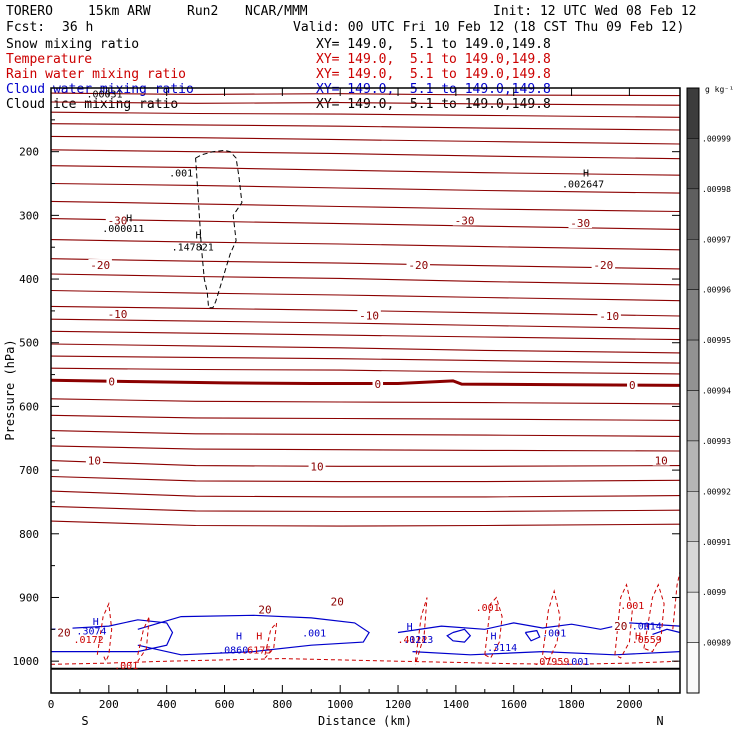 Image resolution: width=740 pixels, height=740 pixels. Describe the element at coordinates (29, 152) in the screenshot. I see `y-tick-label: 200` at that location.